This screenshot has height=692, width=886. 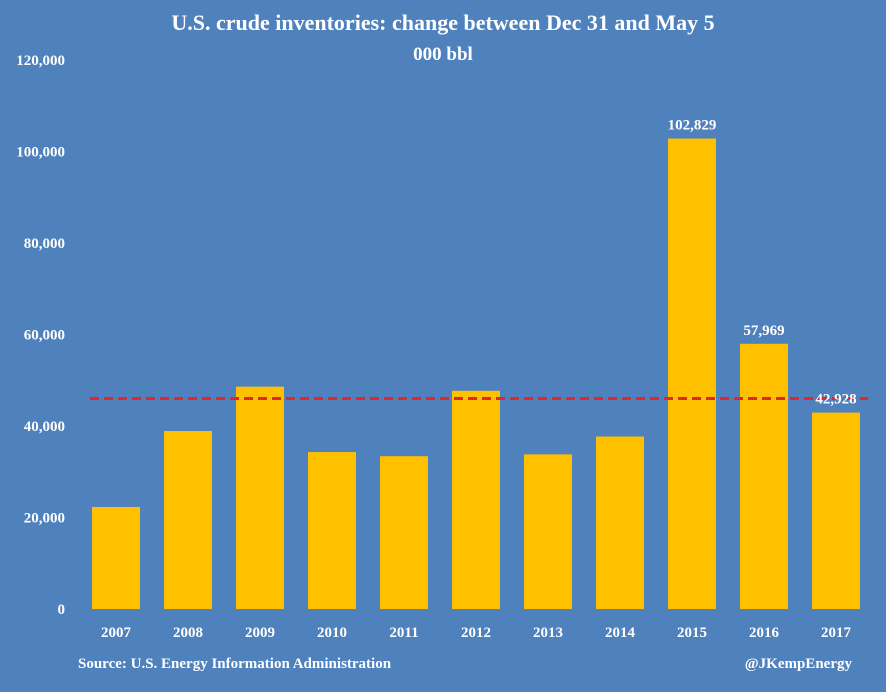 What do you see at coordinates (62, 610) in the screenshot?
I see `y-tick-label: 0` at bounding box center [62, 610].